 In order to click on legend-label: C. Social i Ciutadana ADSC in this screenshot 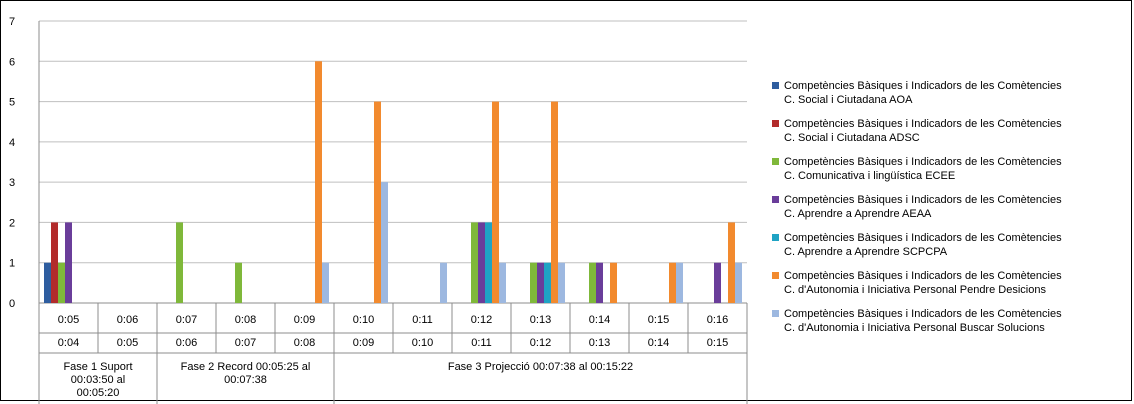, I will do `click(852, 138)`.